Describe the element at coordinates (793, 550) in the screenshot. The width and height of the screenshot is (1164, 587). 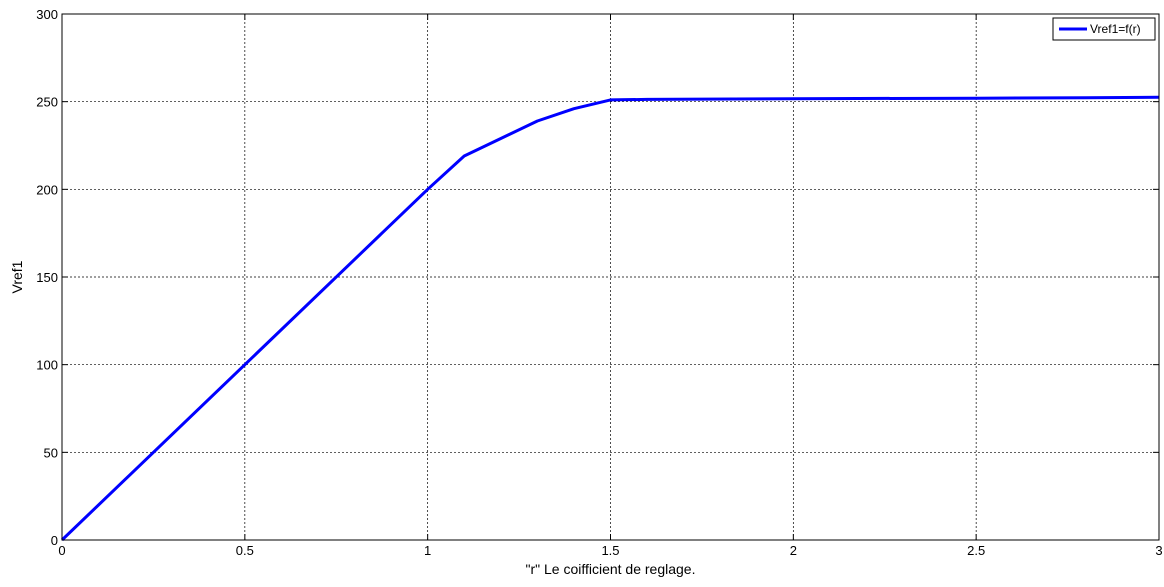
I see `x-tick-label: 2` at that location.